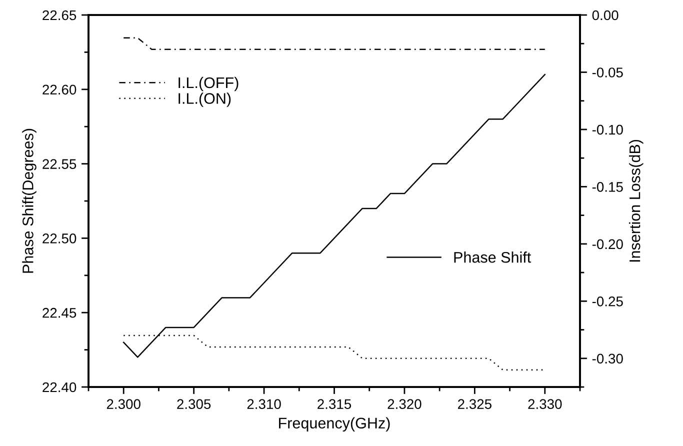 This screenshot has width=683, height=446. Describe the element at coordinates (607, 73) in the screenshot. I see `y2-tick-label: -0.05` at that location.